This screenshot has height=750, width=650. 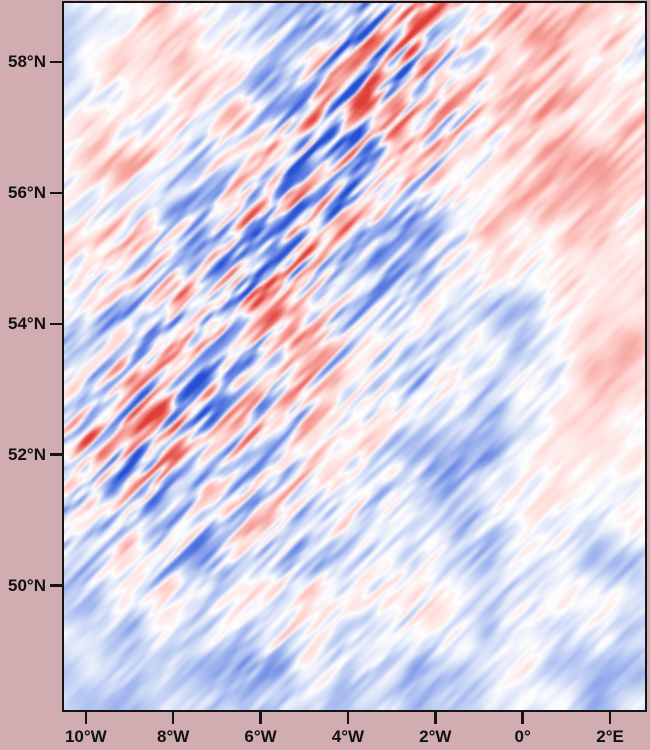 What do you see at coordinates (348, 736) in the screenshot?
I see `x-tick-label-3: 4°W` at bounding box center [348, 736].